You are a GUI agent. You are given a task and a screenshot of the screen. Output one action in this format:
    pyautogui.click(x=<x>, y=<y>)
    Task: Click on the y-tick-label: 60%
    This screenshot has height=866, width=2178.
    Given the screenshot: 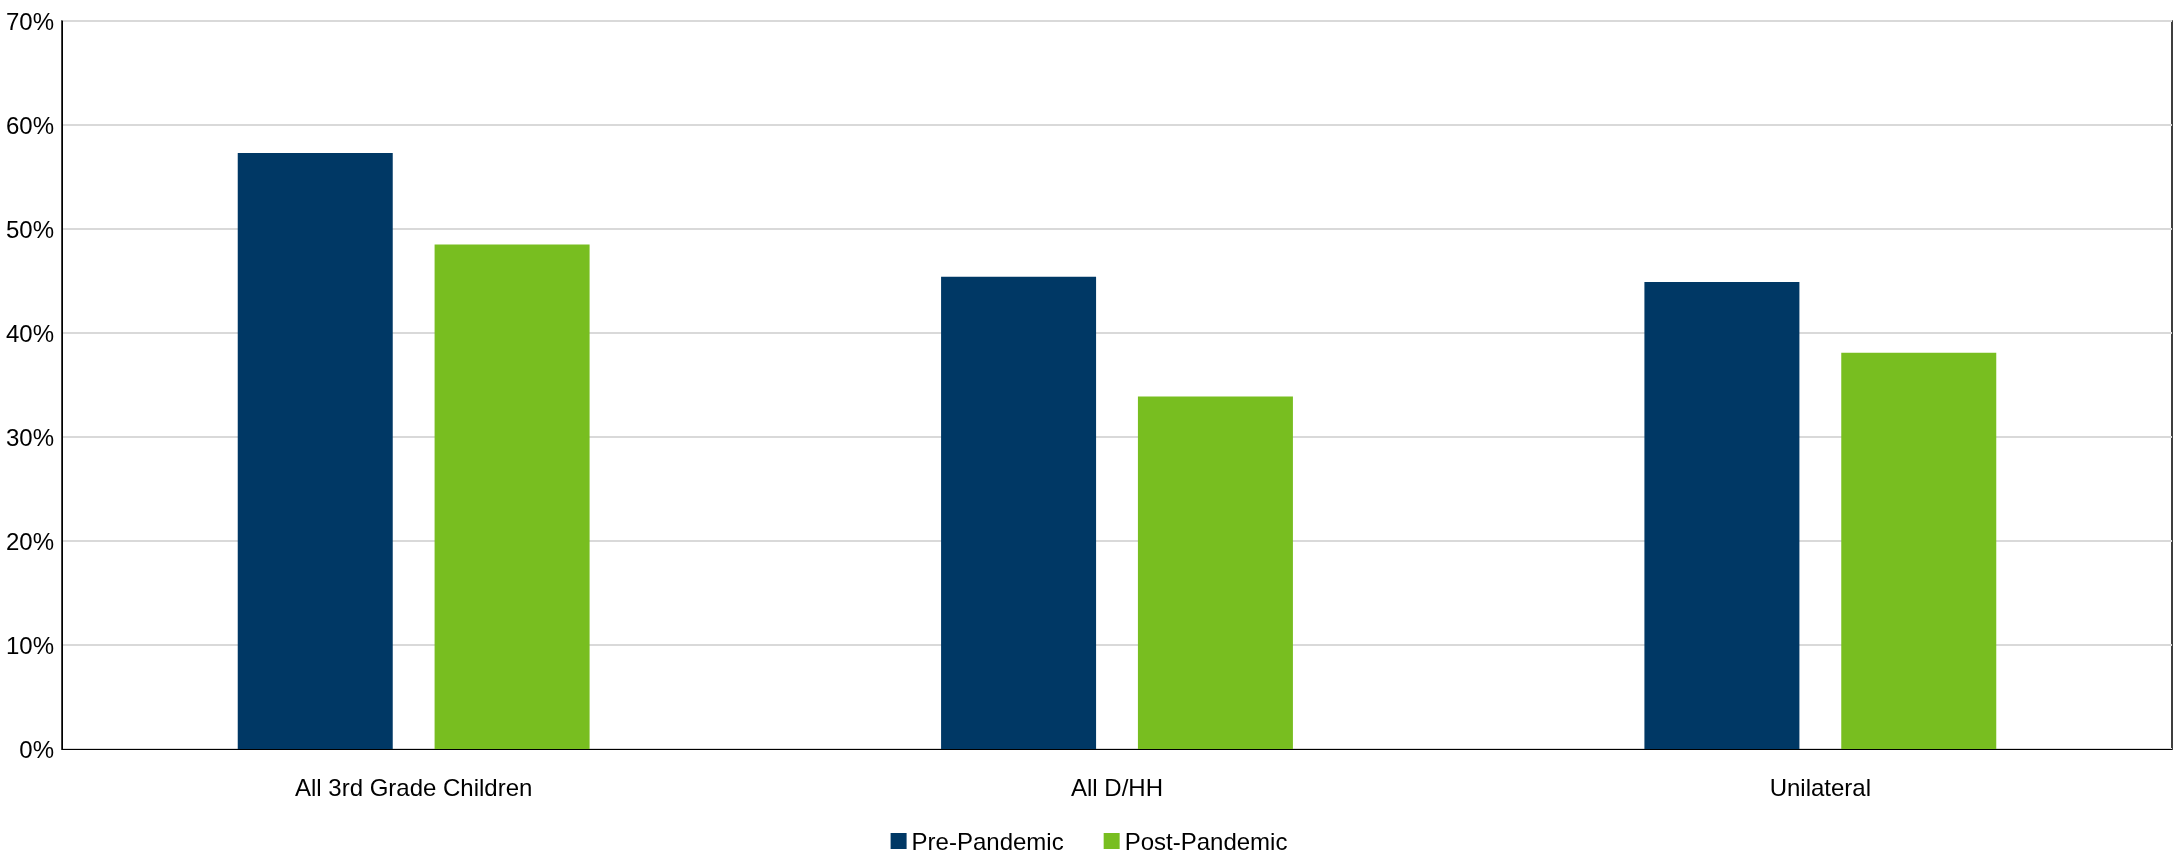 What is the action you would take?
    pyautogui.click(x=29, y=125)
    